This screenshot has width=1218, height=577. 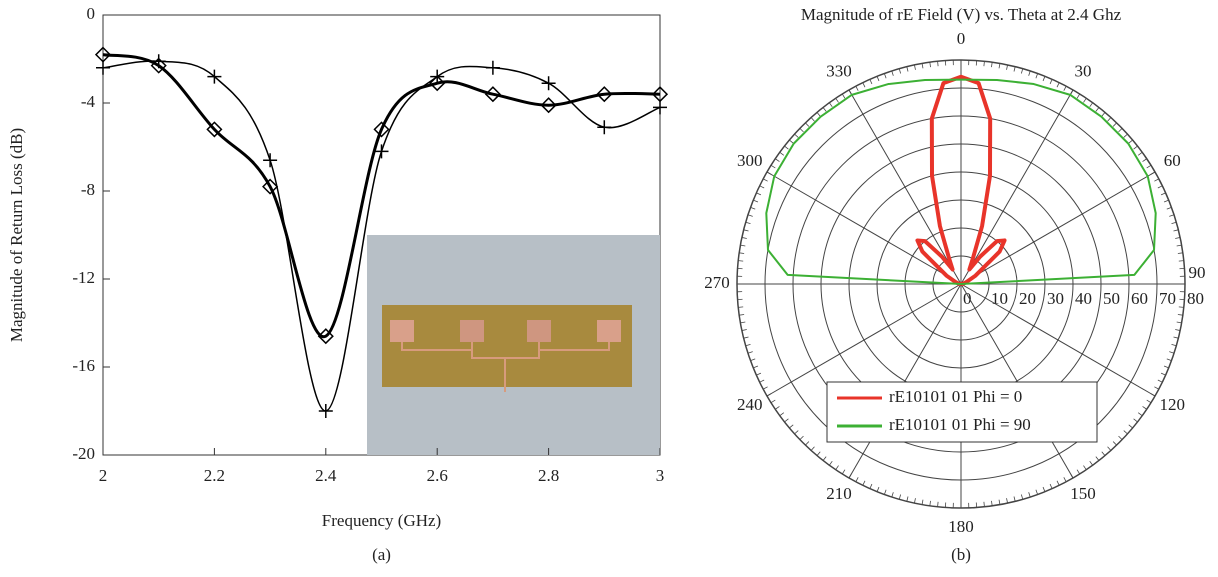 I want to click on r-tick-label: 0, so click(x=967, y=298).